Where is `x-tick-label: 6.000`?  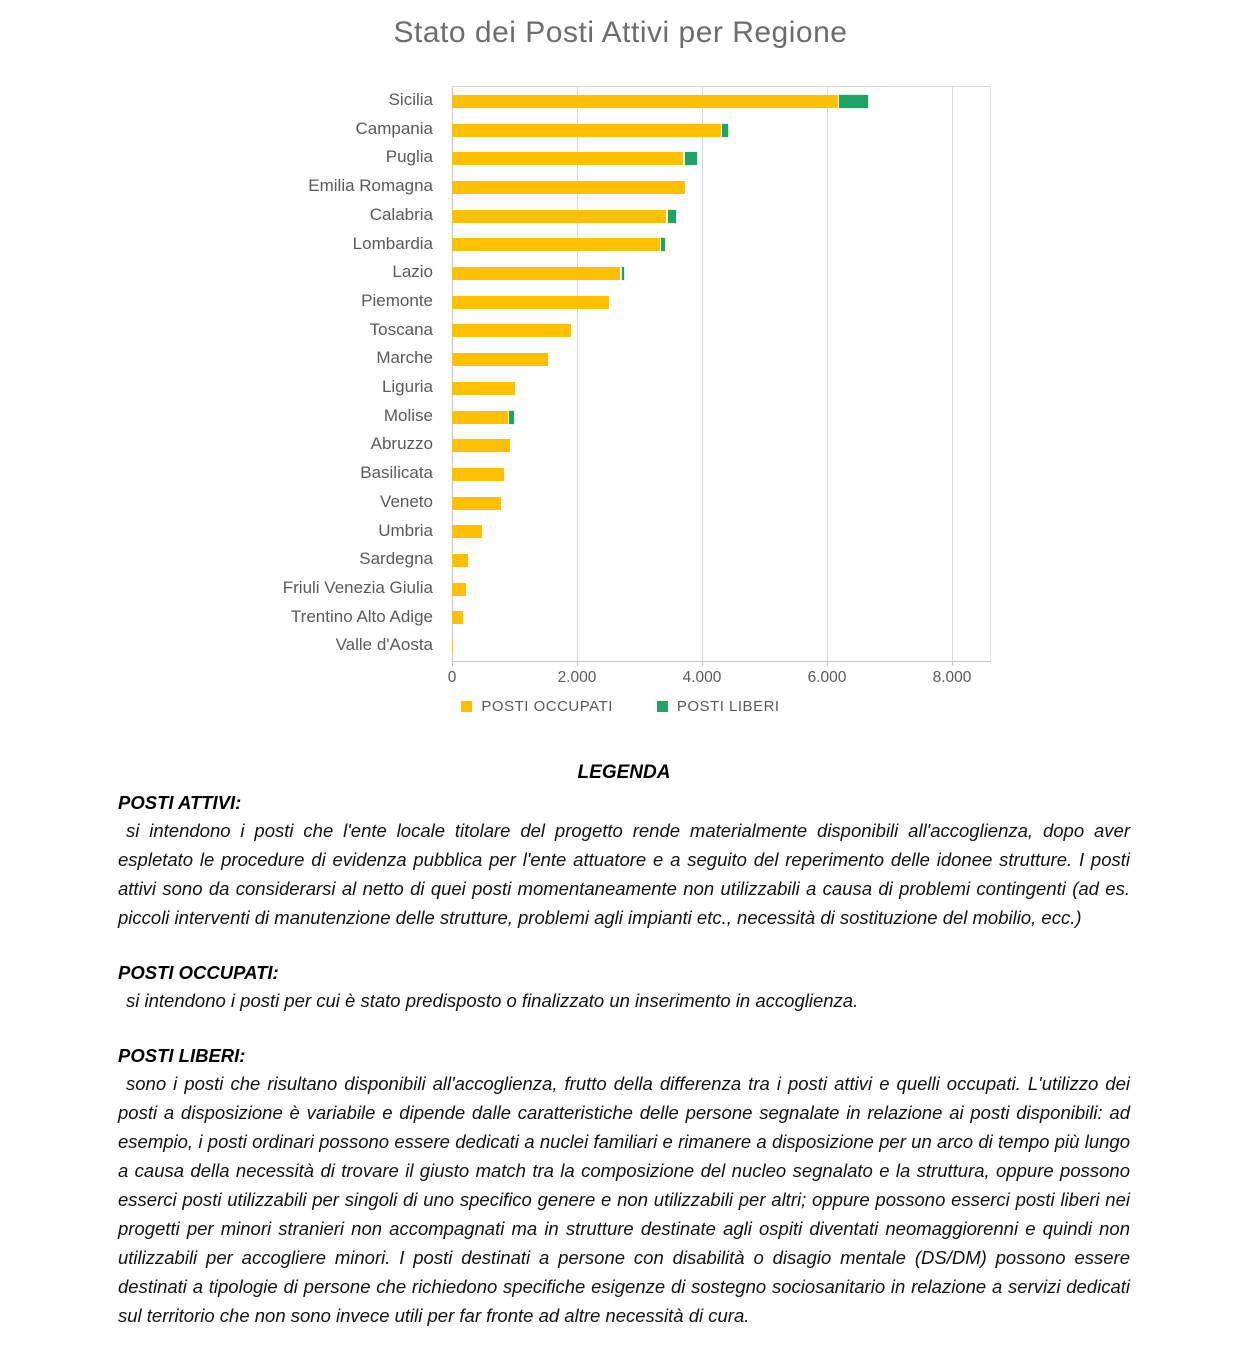 x-tick-label: 6.000 is located at coordinates (827, 677).